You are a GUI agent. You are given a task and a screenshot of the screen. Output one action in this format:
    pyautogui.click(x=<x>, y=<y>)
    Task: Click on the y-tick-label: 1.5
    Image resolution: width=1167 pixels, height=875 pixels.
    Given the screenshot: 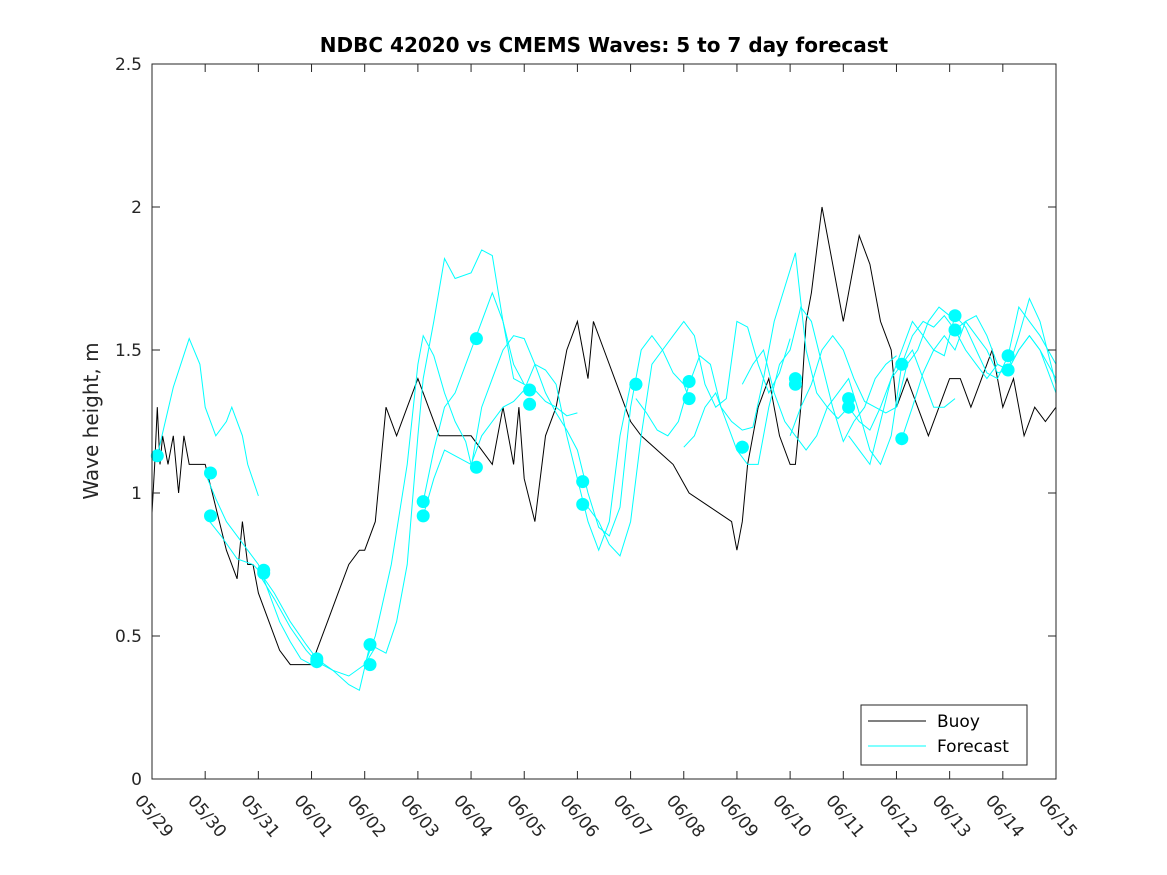 What is the action you would take?
    pyautogui.click(x=128, y=351)
    